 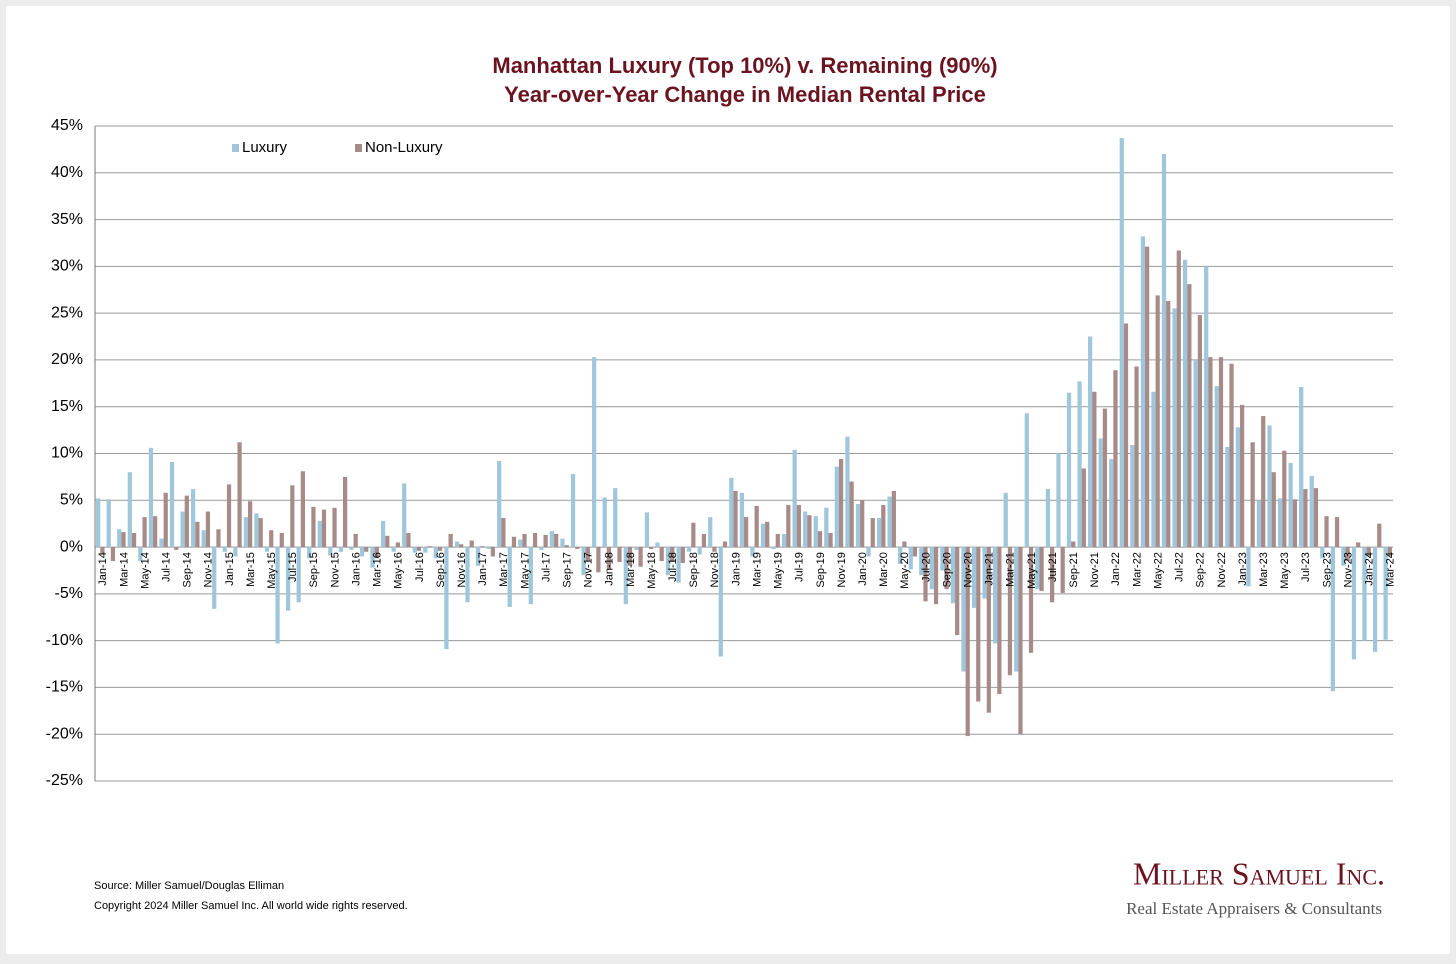 What do you see at coordinates (589, 569) in the screenshot?
I see `x-tick-label: Nov-17` at bounding box center [589, 569].